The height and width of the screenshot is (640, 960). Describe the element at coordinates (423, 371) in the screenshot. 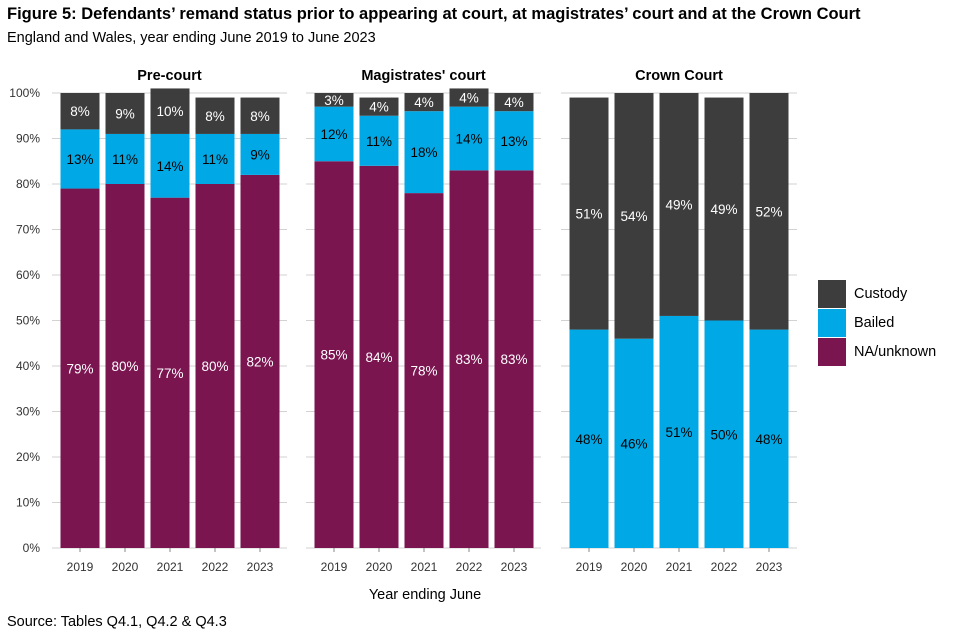

I see `data-label: 78%` at that location.